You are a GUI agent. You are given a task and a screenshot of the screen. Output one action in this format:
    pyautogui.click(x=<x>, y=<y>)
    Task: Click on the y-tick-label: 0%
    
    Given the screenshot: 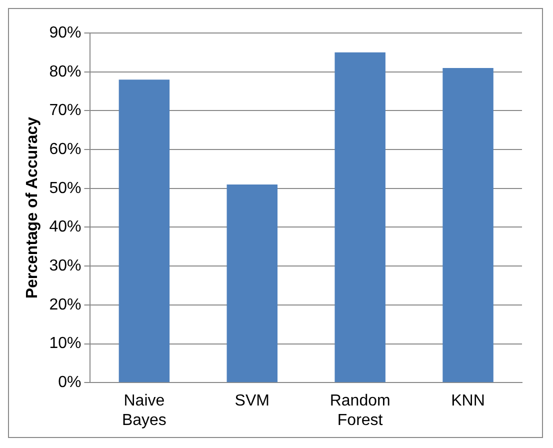 What is the action you would take?
    pyautogui.click(x=70, y=383)
    